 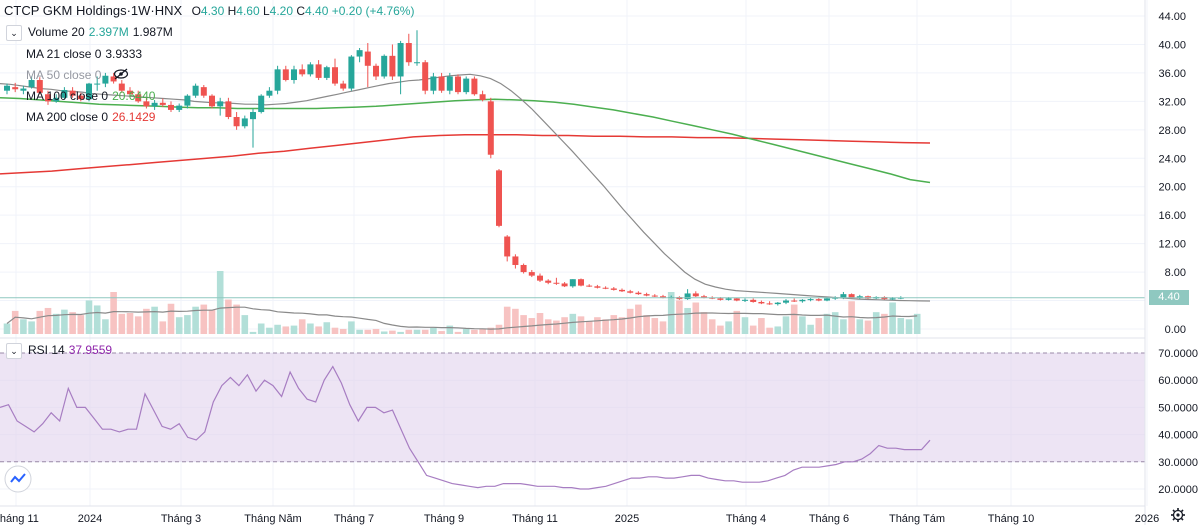 I want to click on time-tick-label: Tháng Tám, so click(x=917, y=519).